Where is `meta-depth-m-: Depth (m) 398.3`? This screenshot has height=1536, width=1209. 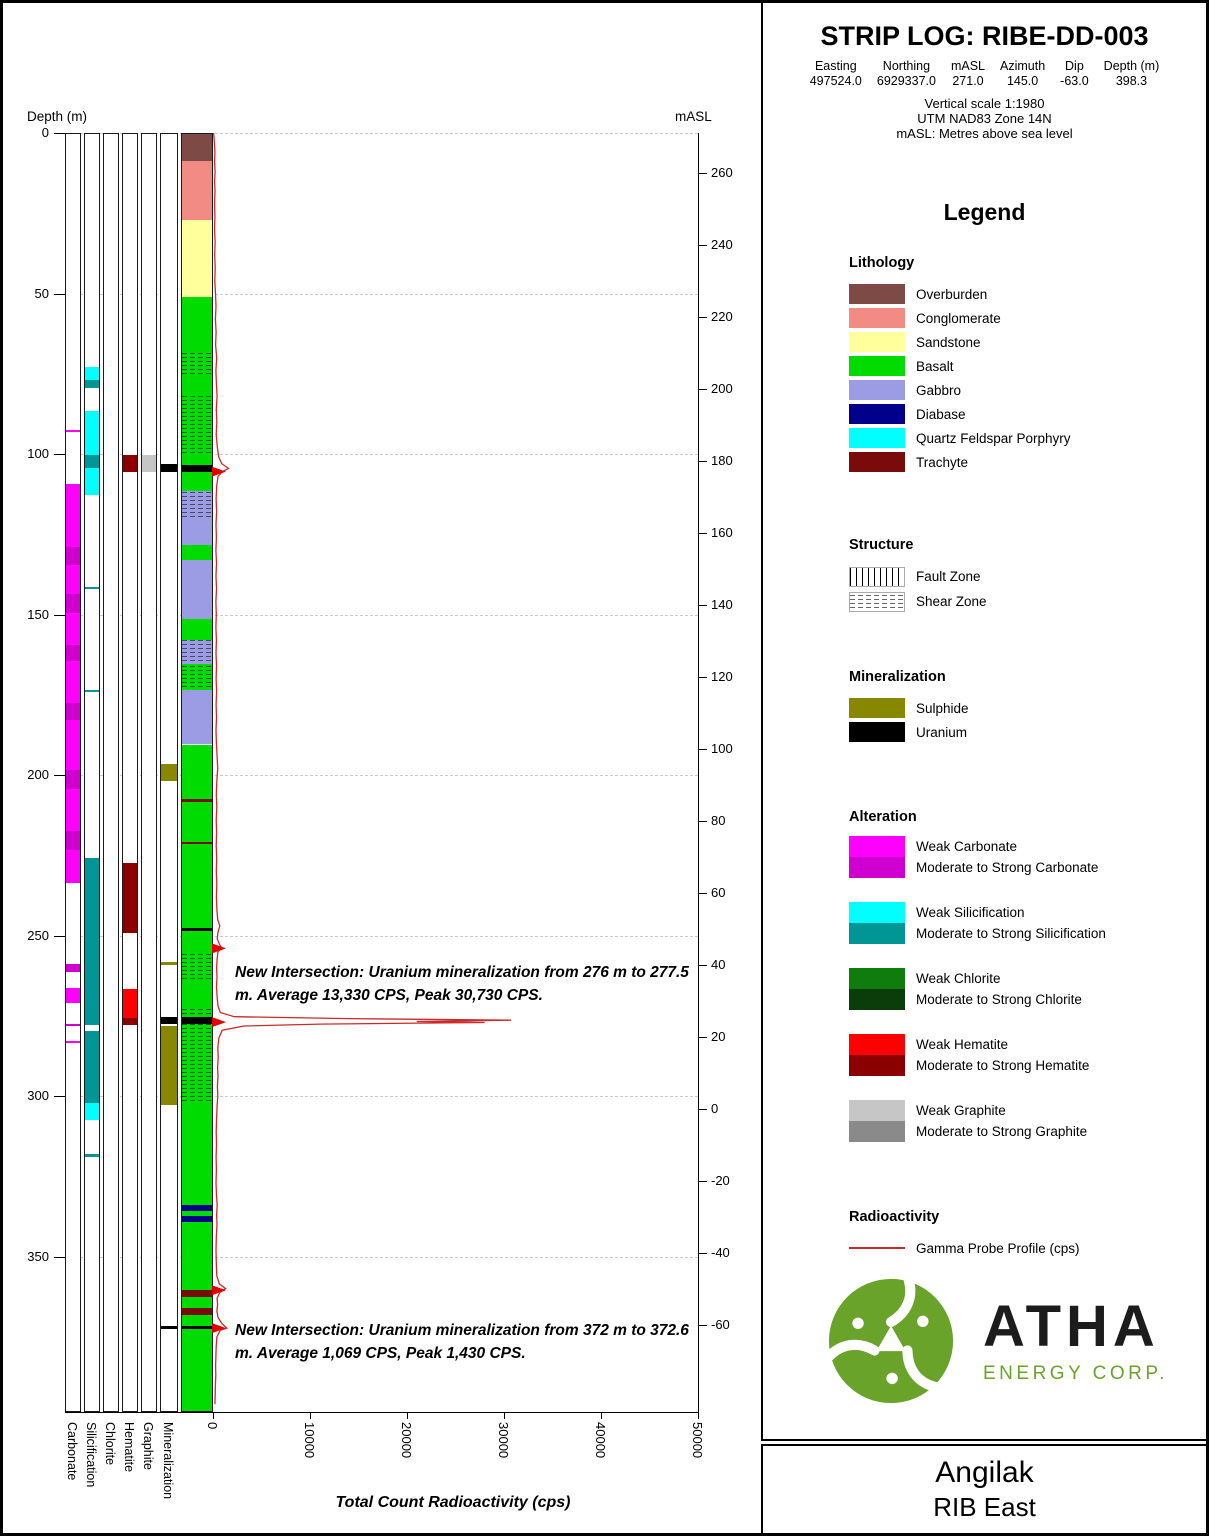
meta-depth-m-: Depth (m) 398.3 is located at coordinates (1132, 74).